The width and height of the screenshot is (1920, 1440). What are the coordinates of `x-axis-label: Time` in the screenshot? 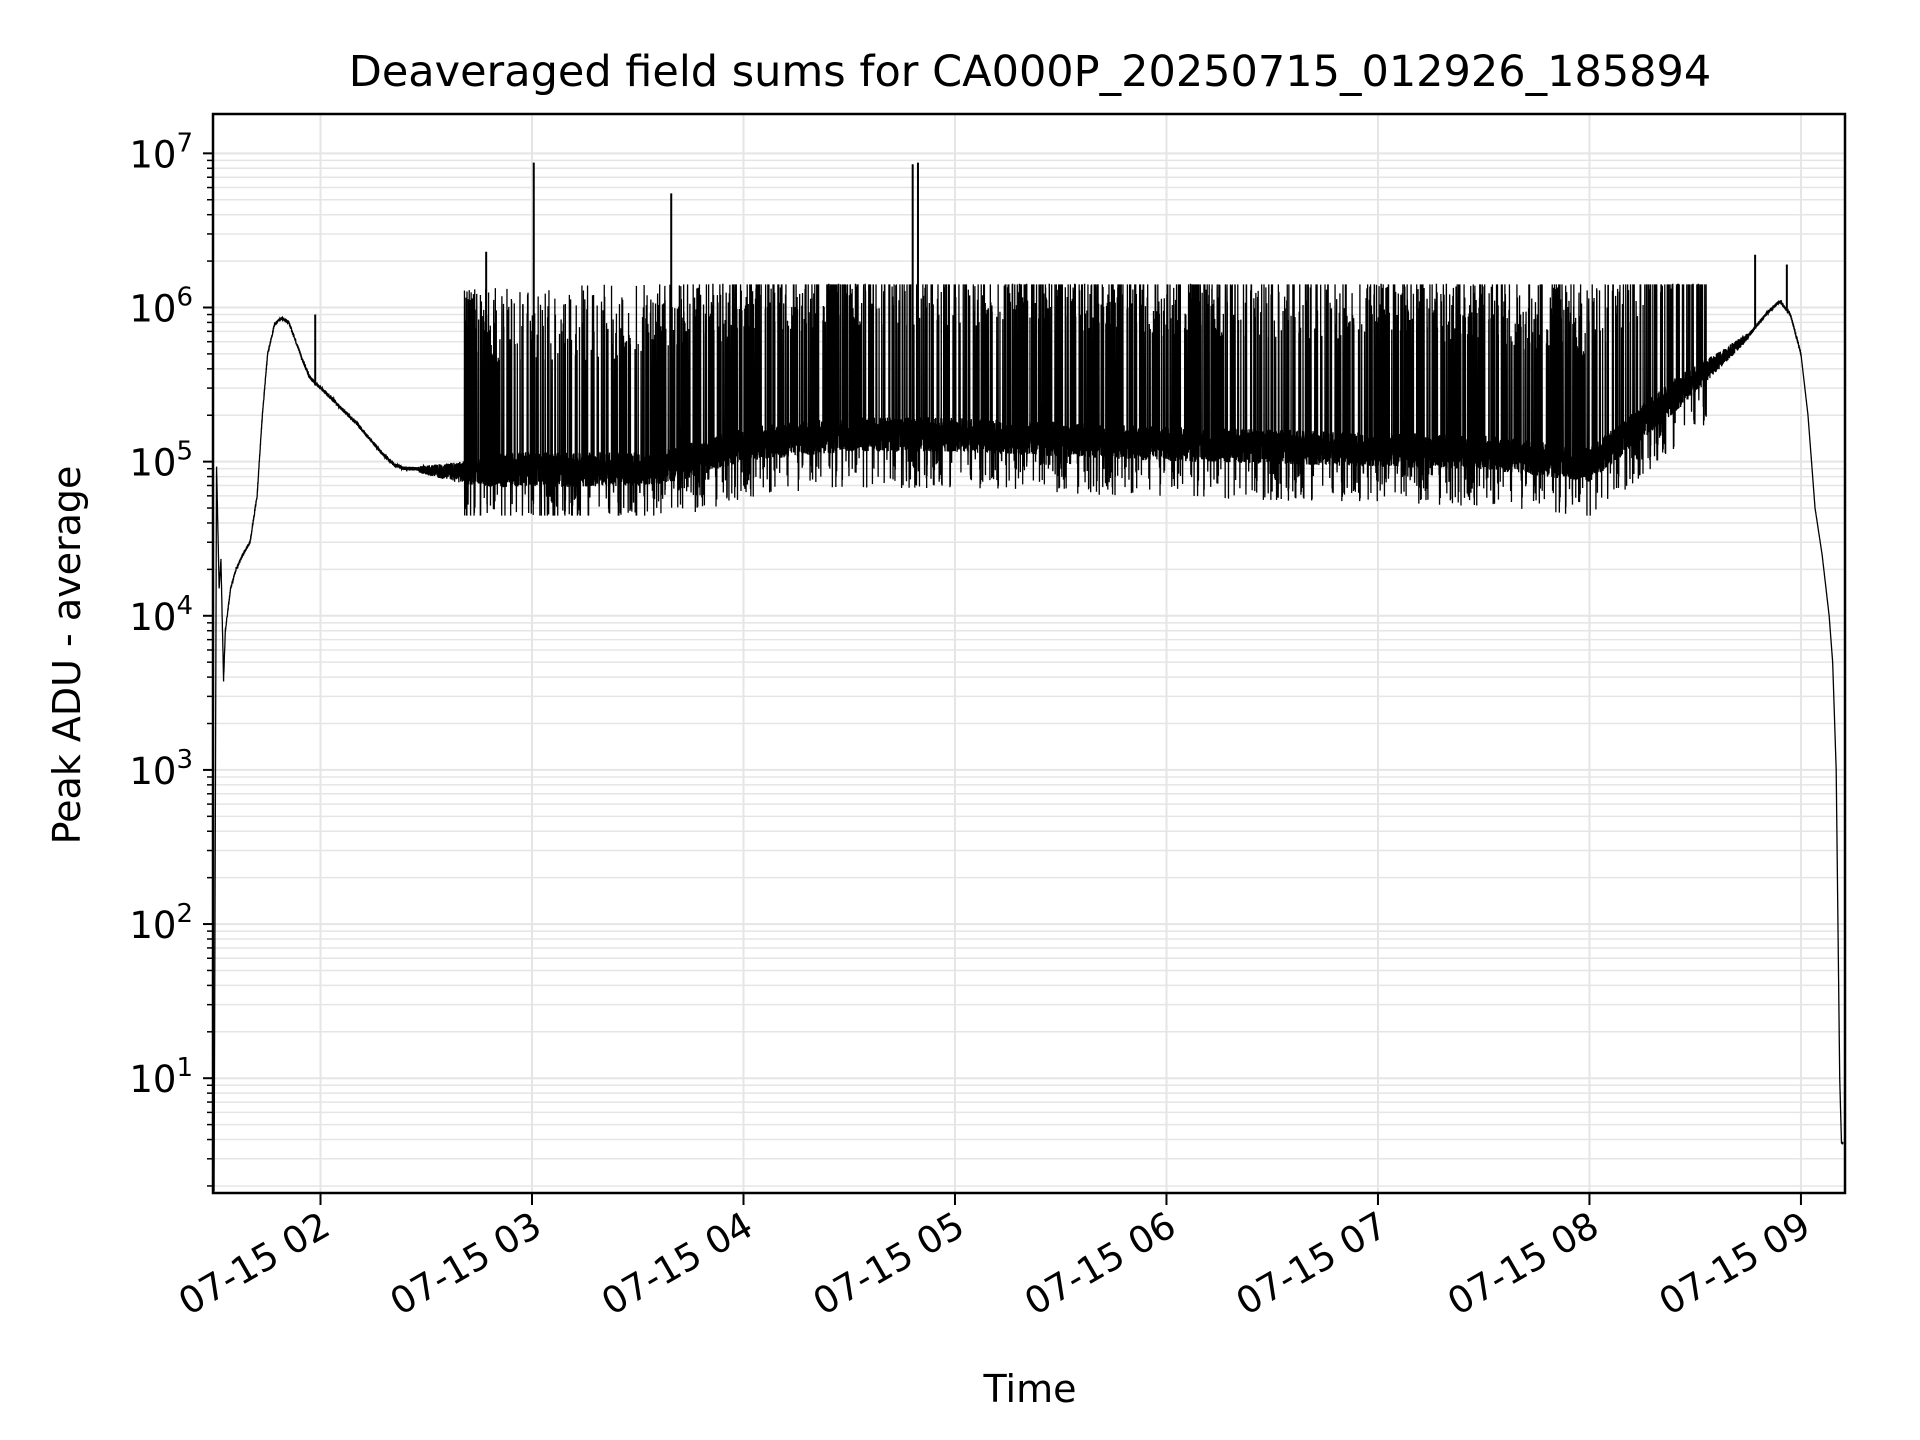 It's located at (1030, 1389).